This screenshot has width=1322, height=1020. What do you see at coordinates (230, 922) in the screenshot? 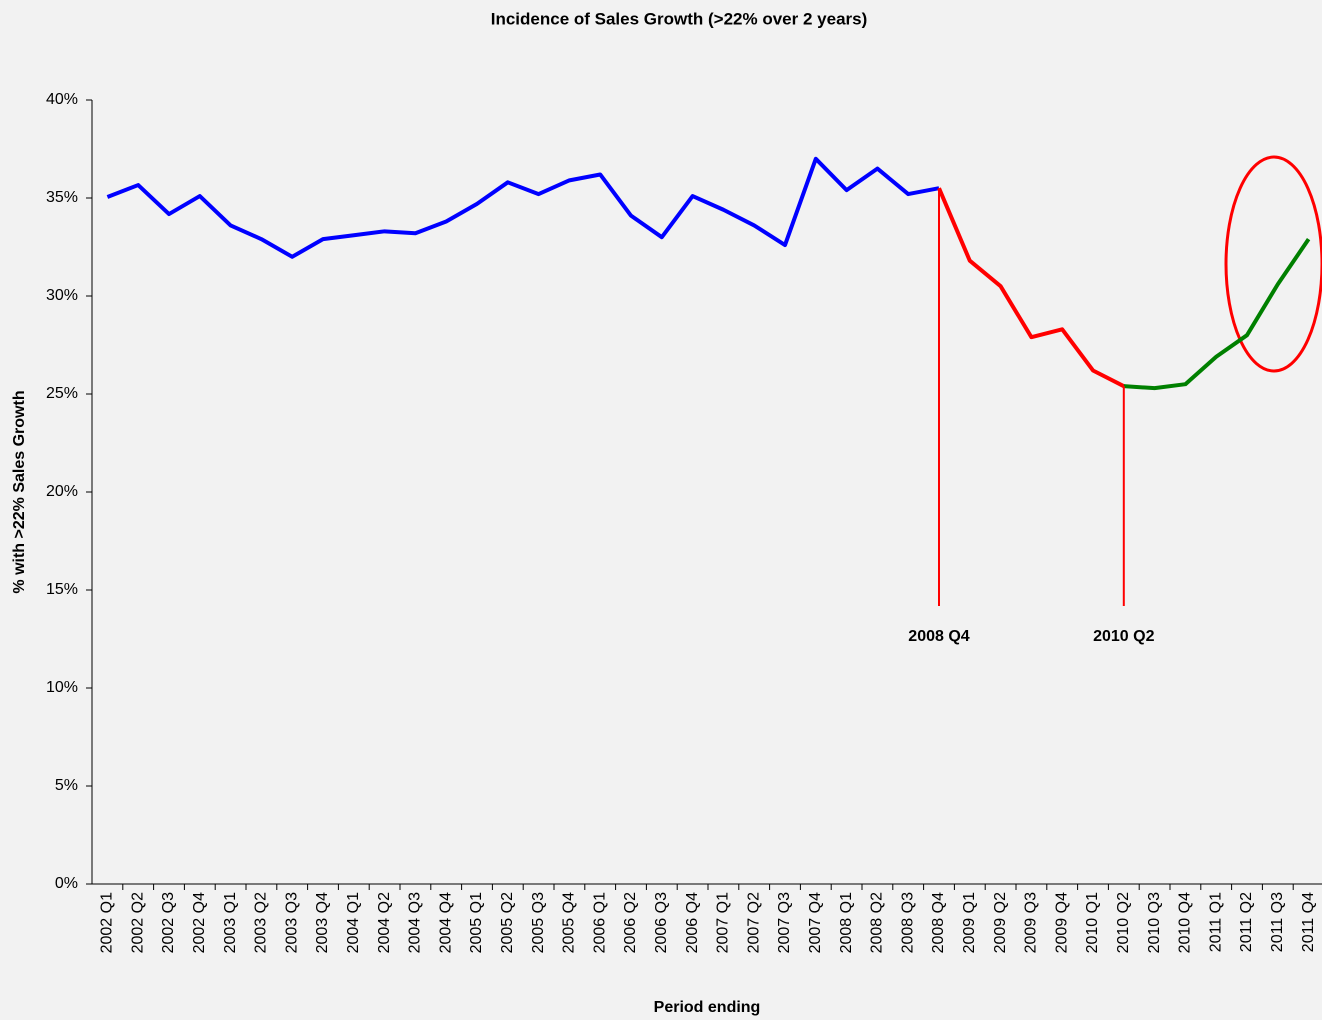
I see `x-tick-label: 2003 Q1` at bounding box center [230, 922].